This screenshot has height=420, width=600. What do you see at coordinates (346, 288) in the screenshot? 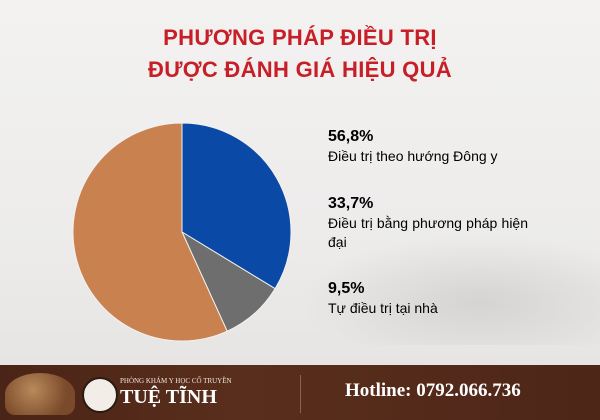
I see `legend-percent: 9,5%` at bounding box center [346, 288].